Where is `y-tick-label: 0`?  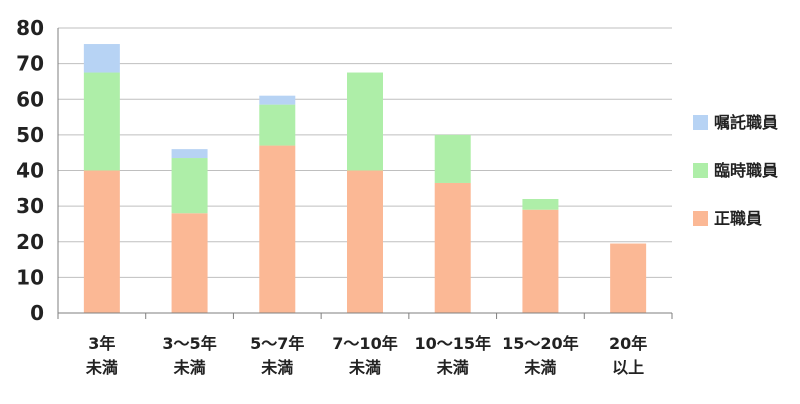 y-tick-label: 0 is located at coordinates (37, 313).